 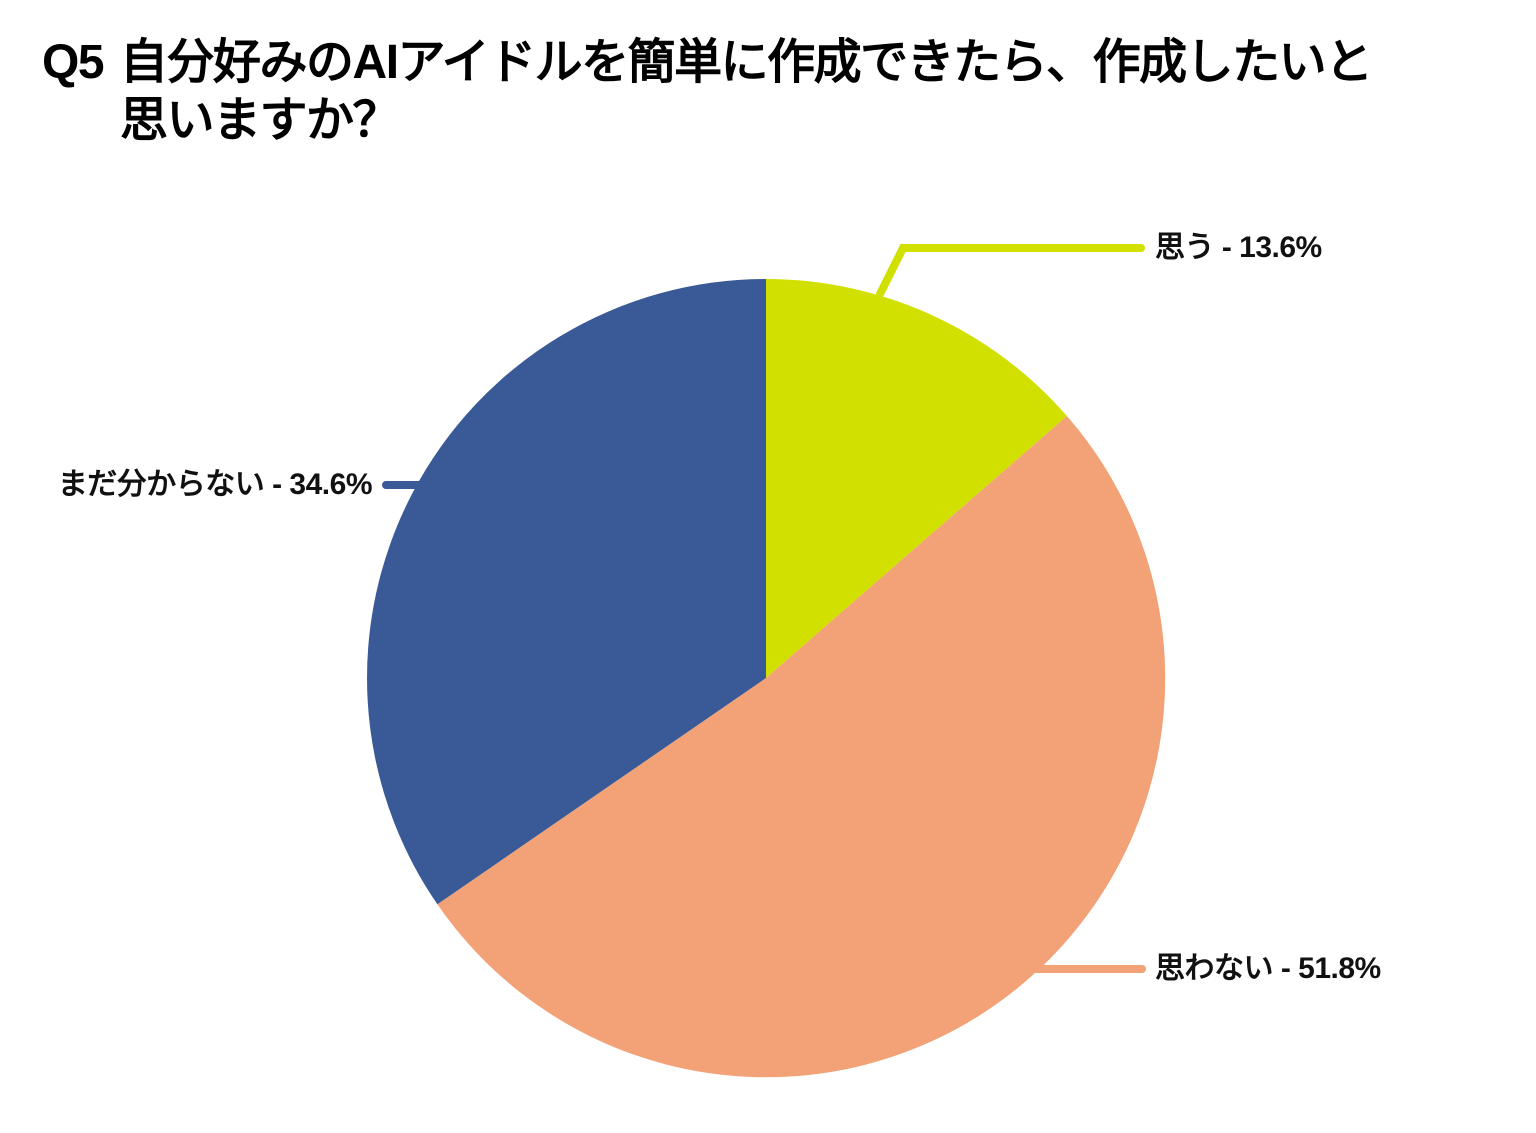 I want to click on question-title: Q5 自分好みのAIアイドルを簡単に作成できたら、作成したいと 思いますか？, so click(x=707, y=92).